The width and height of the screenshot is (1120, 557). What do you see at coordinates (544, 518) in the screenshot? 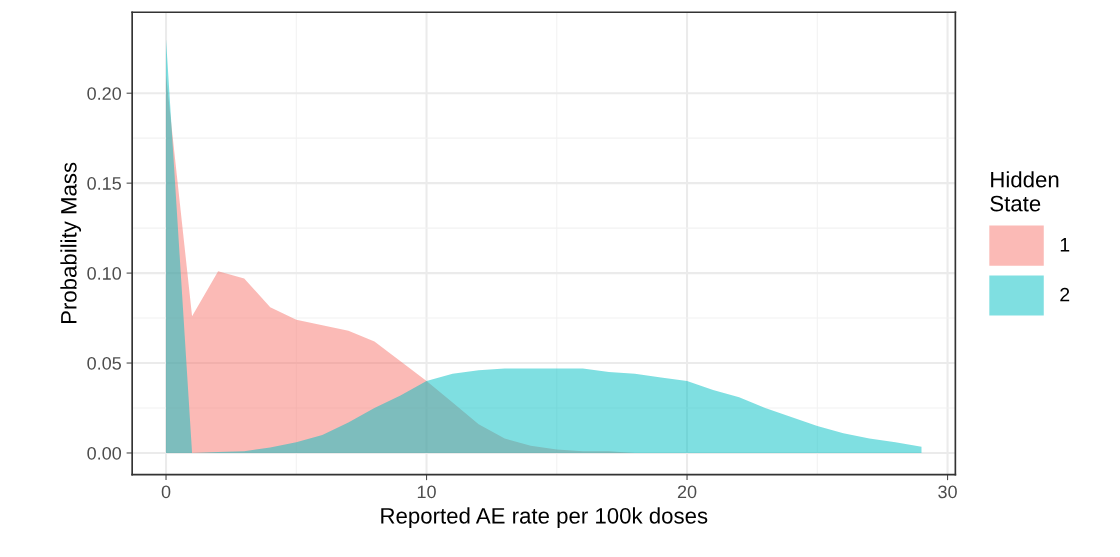
I see `x-axis-title: Reported AE rate per 100k doses` at bounding box center [544, 518].